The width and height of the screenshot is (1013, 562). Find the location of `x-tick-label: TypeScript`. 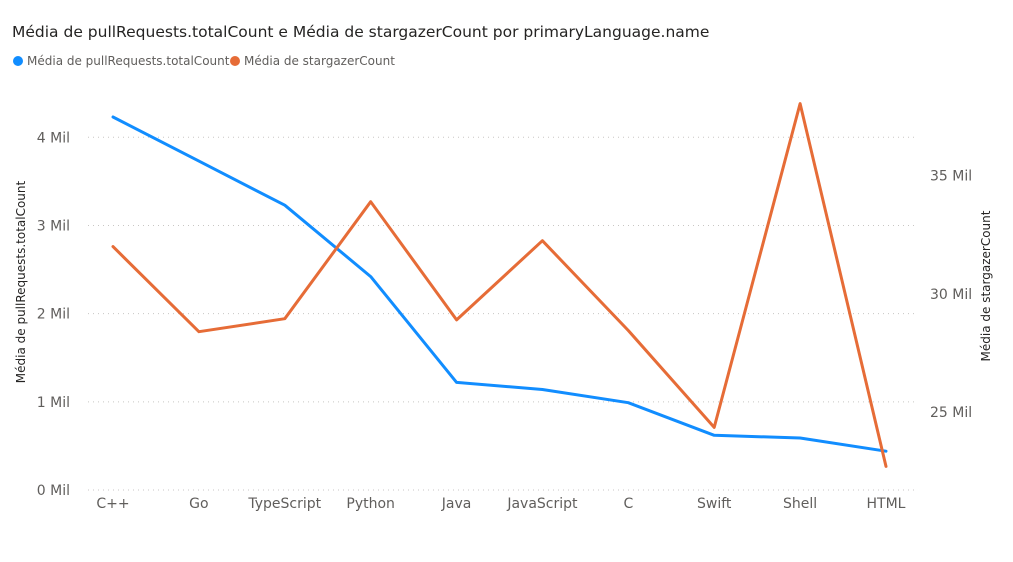

x-tick-label: TypeScript is located at coordinates (284, 504).